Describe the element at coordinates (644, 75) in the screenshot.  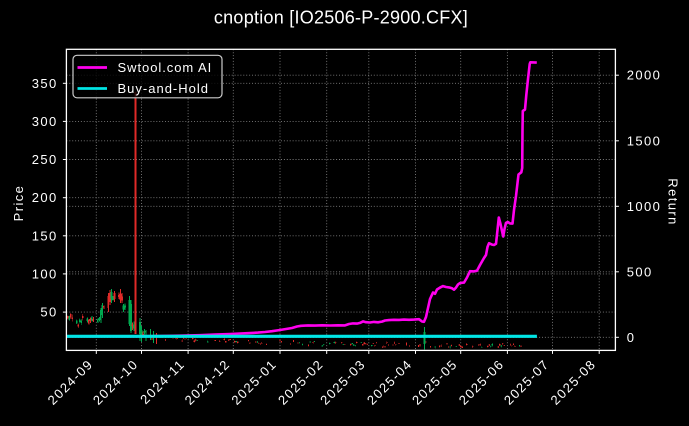
I see `svg-text: 2000` at that location.